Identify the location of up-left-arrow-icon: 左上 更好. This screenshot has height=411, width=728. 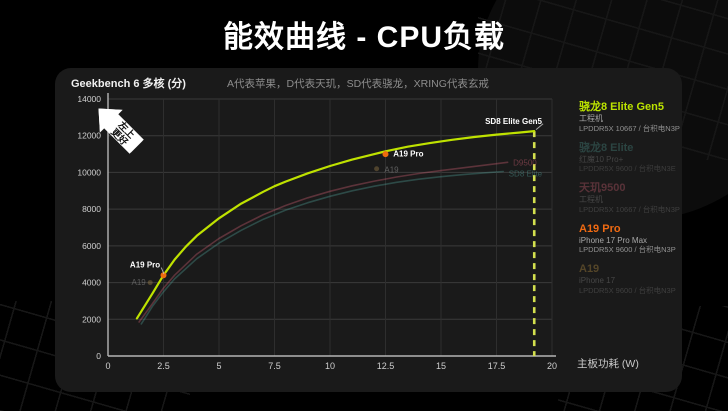
(121, 131).